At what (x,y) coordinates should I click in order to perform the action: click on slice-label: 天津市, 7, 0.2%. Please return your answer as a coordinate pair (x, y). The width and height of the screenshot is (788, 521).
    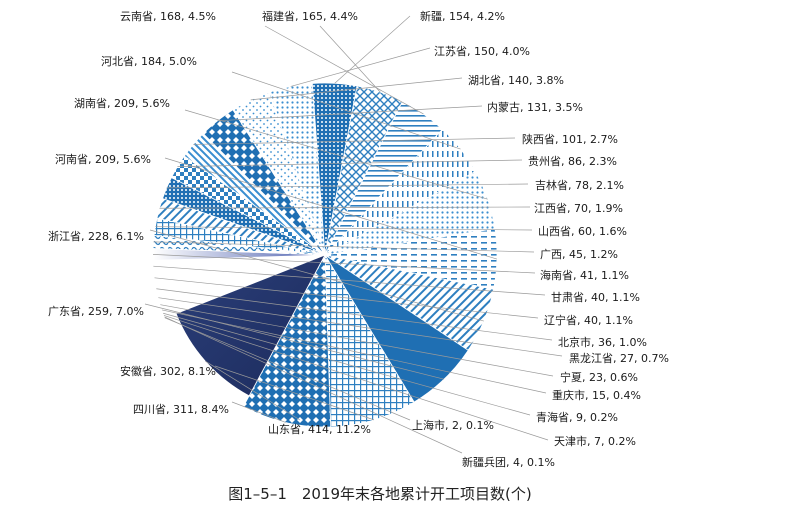
    Looking at the image, I should click on (595, 441).